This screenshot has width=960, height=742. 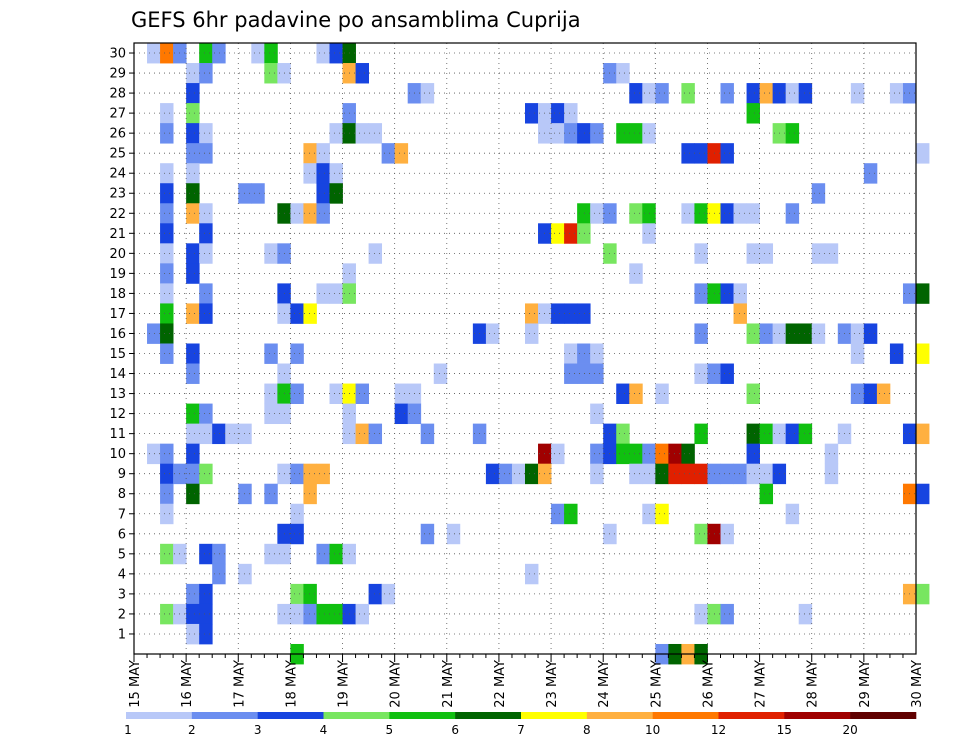 What do you see at coordinates (122, 614) in the screenshot?
I see `y-tick-label: 2` at bounding box center [122, 614].